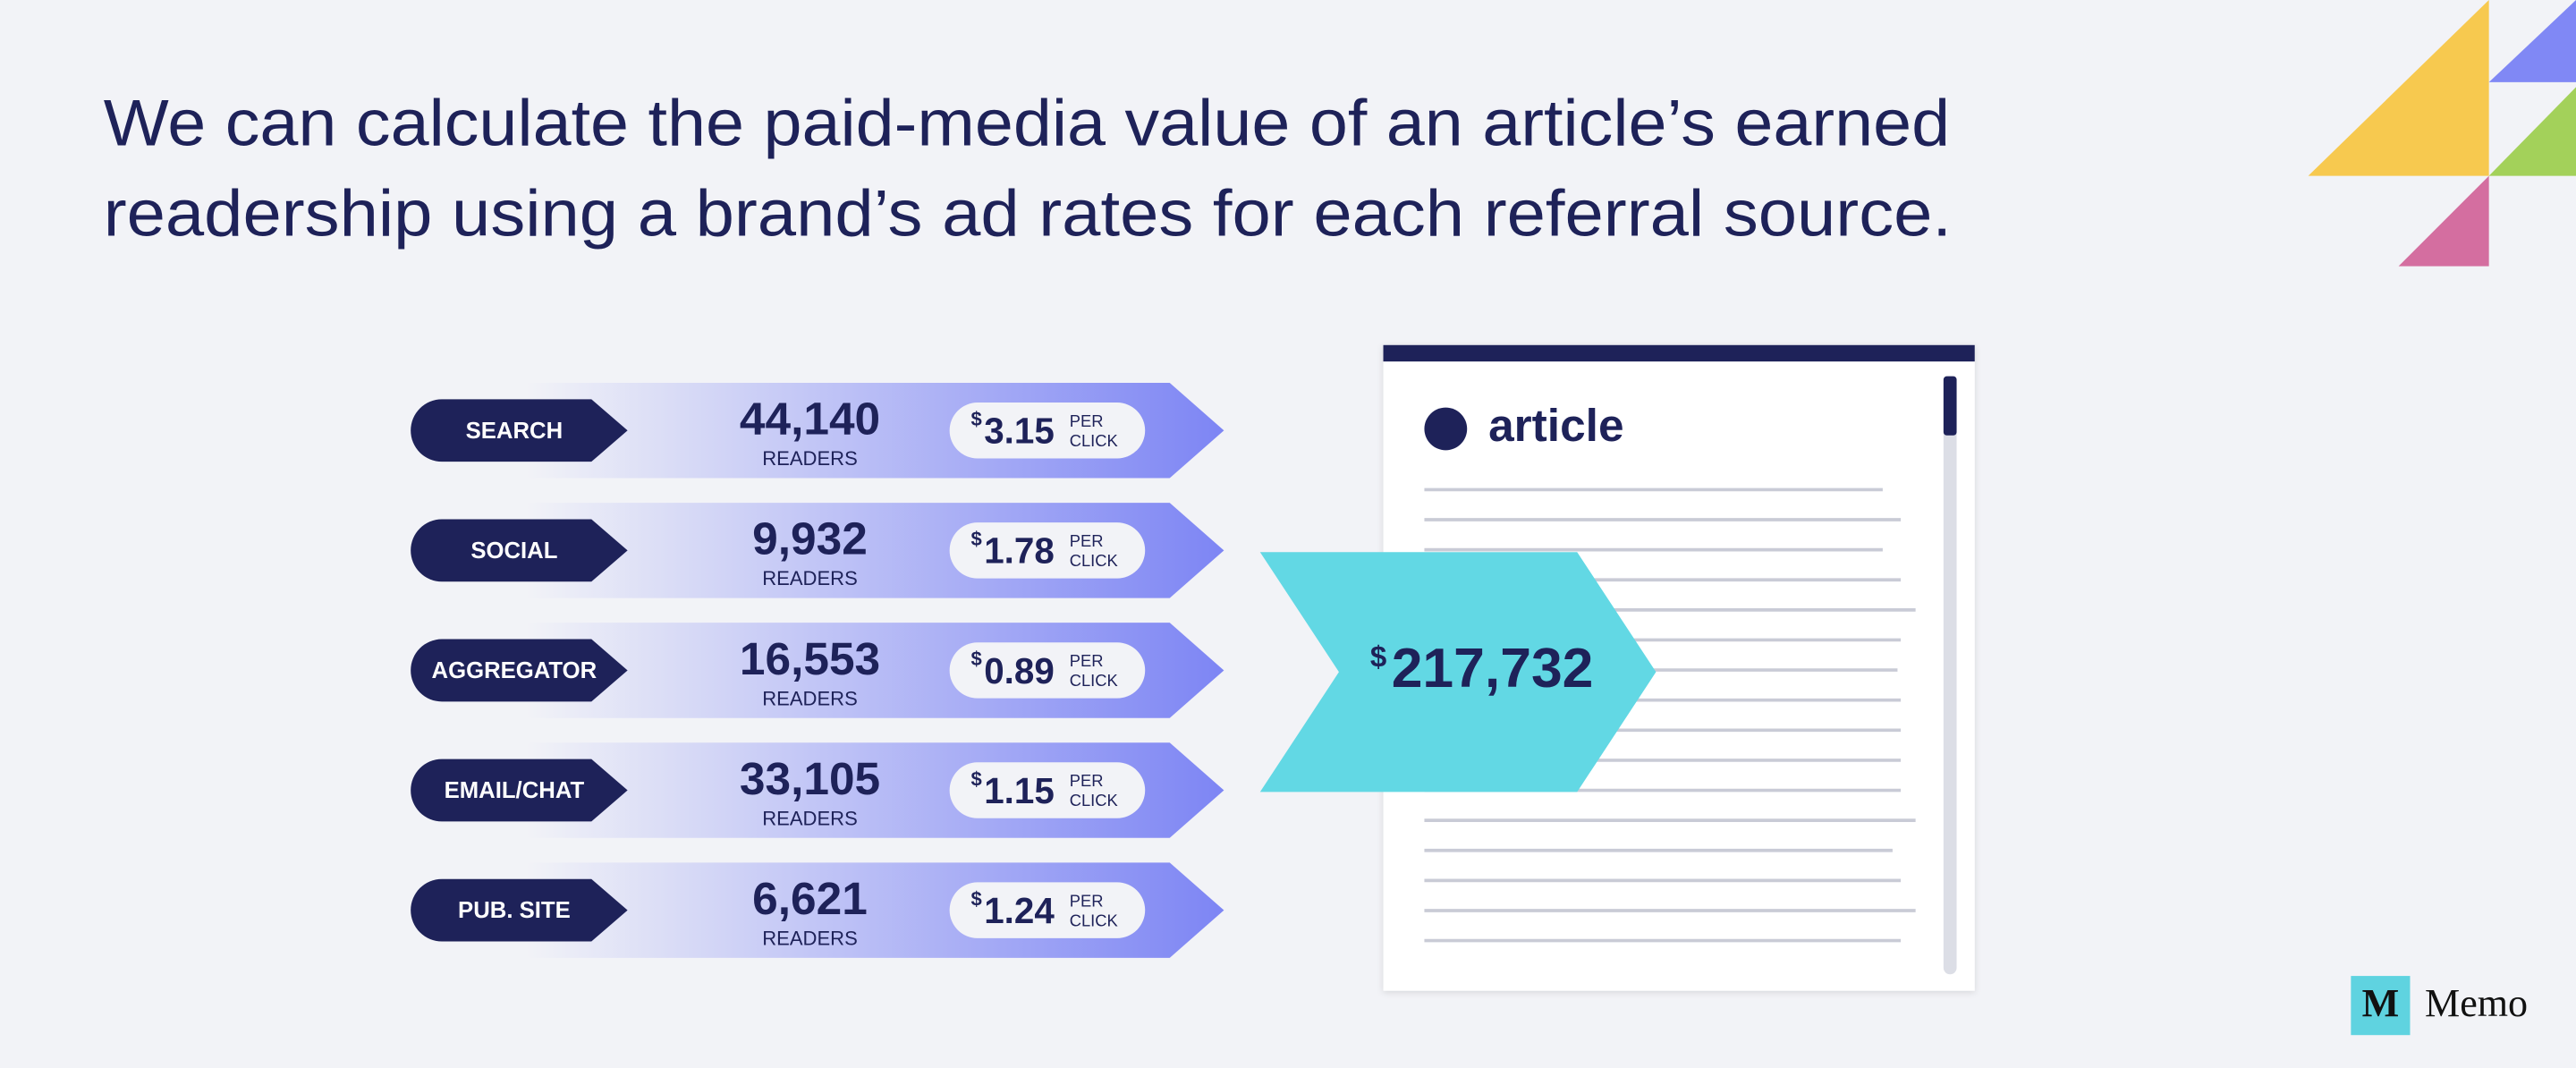  Describe the element at coordinates (1493, 668) in the screenshot. I see `total-amount: 217,732` at that location.